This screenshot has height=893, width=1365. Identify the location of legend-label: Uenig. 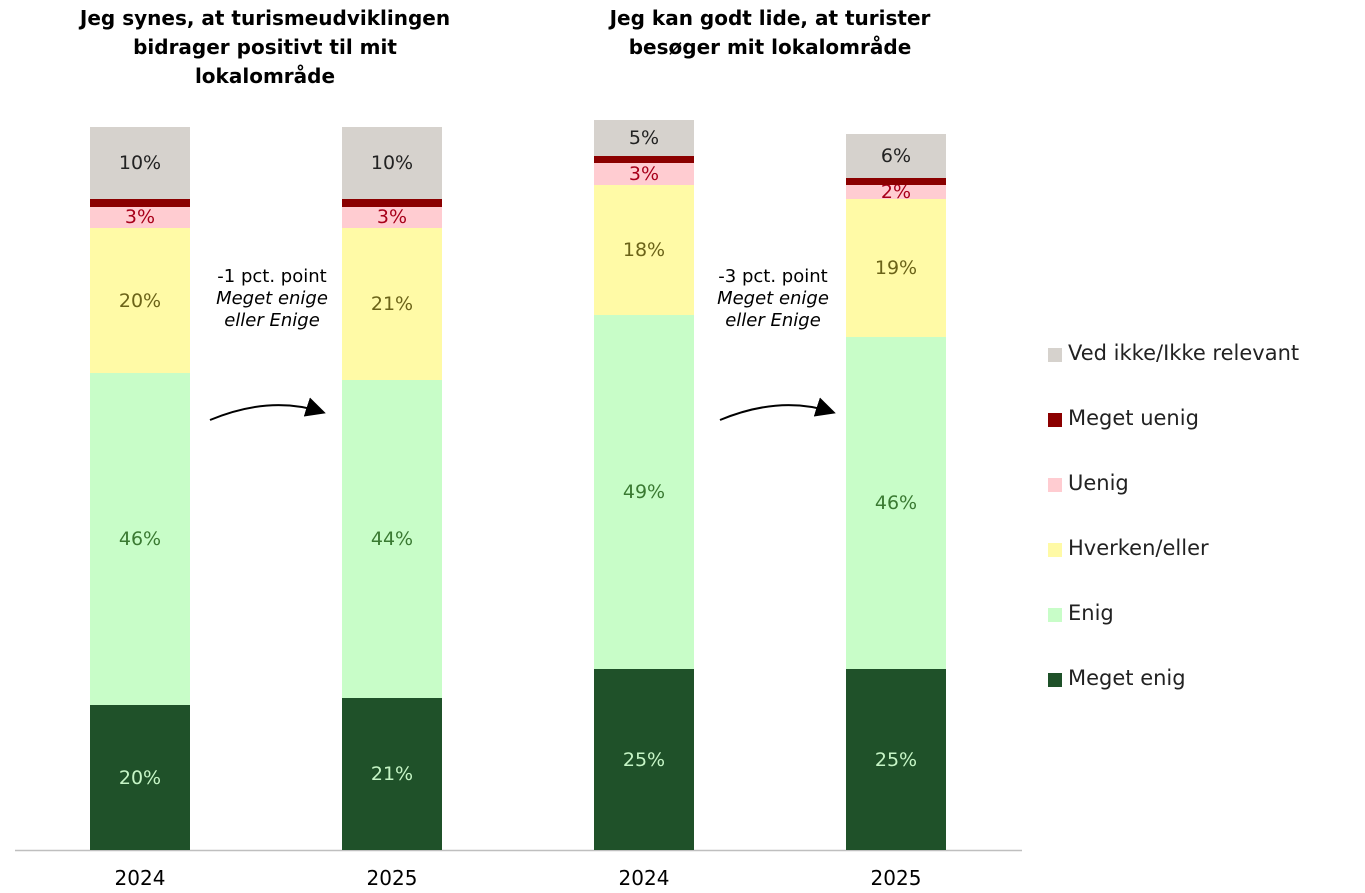
(1098, 483).